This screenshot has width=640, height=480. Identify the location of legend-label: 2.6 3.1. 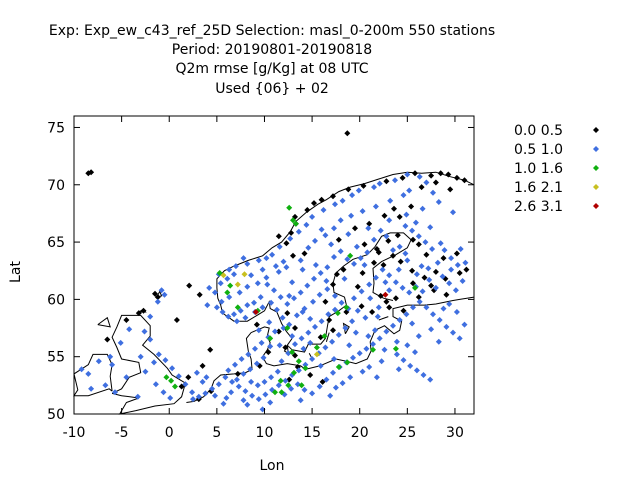
(538, 207).